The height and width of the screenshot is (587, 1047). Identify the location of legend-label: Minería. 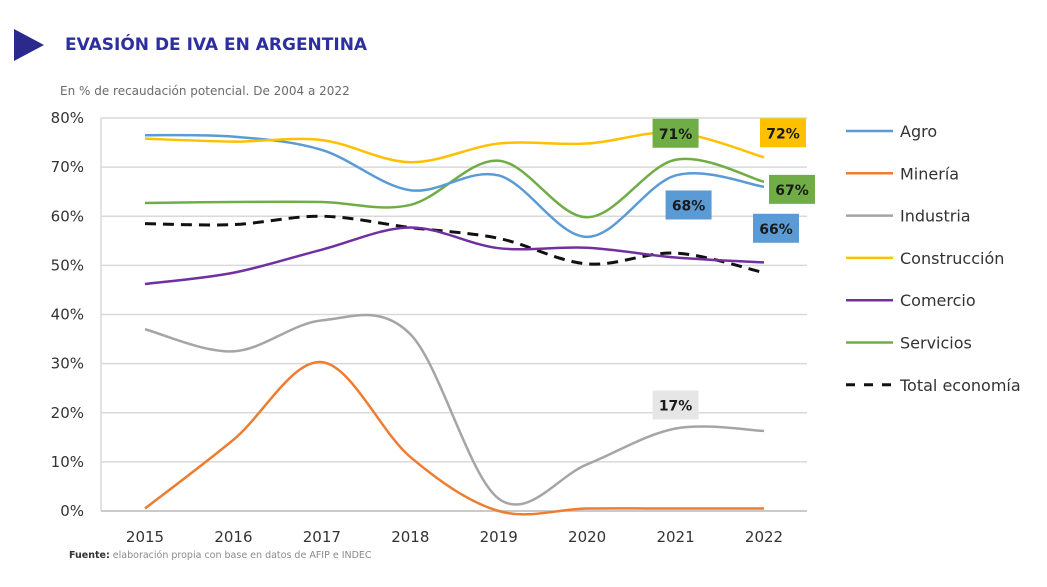
(929, 173).